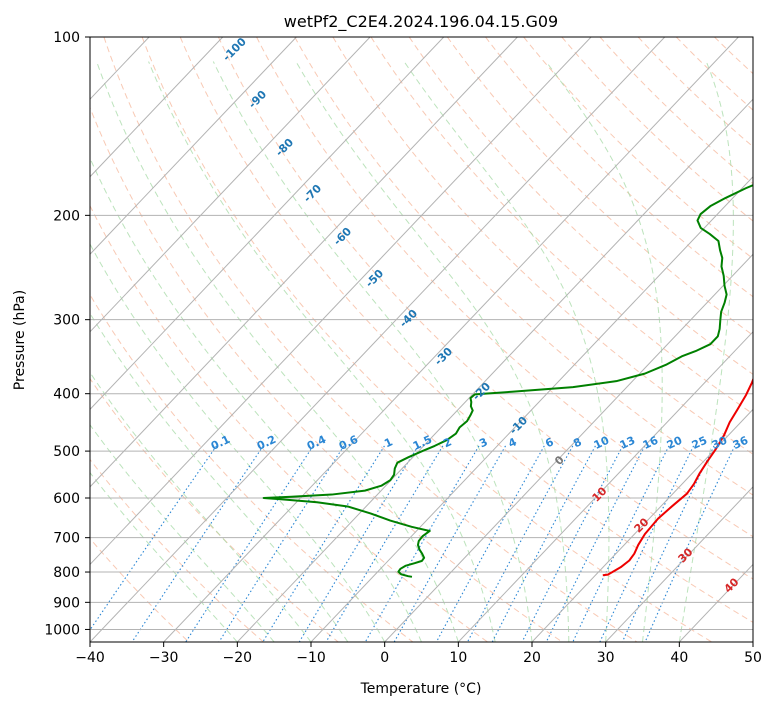 This screenshot has height=708, width=775. What do you see at coordinates (518, 425) in the screenshot?
I see `dry-adiabat-label: -10` at bounding box center [518, 425].